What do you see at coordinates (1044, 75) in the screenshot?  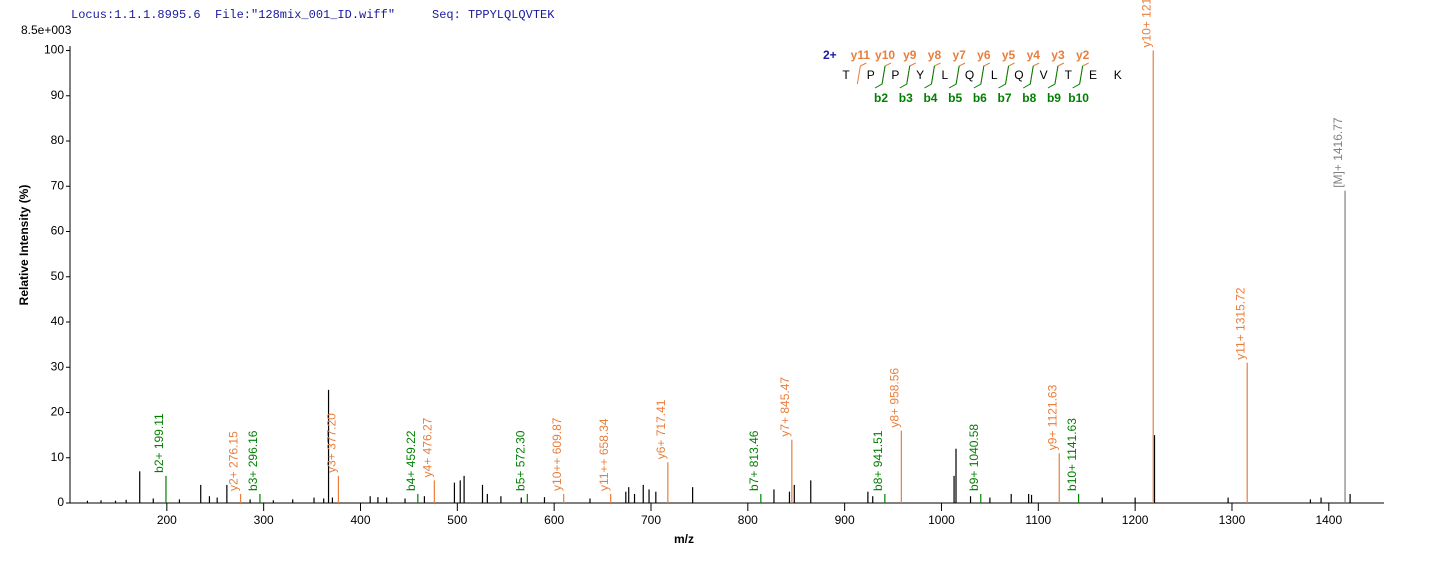 I see `residue: V` at bounding box center [1044, 75].